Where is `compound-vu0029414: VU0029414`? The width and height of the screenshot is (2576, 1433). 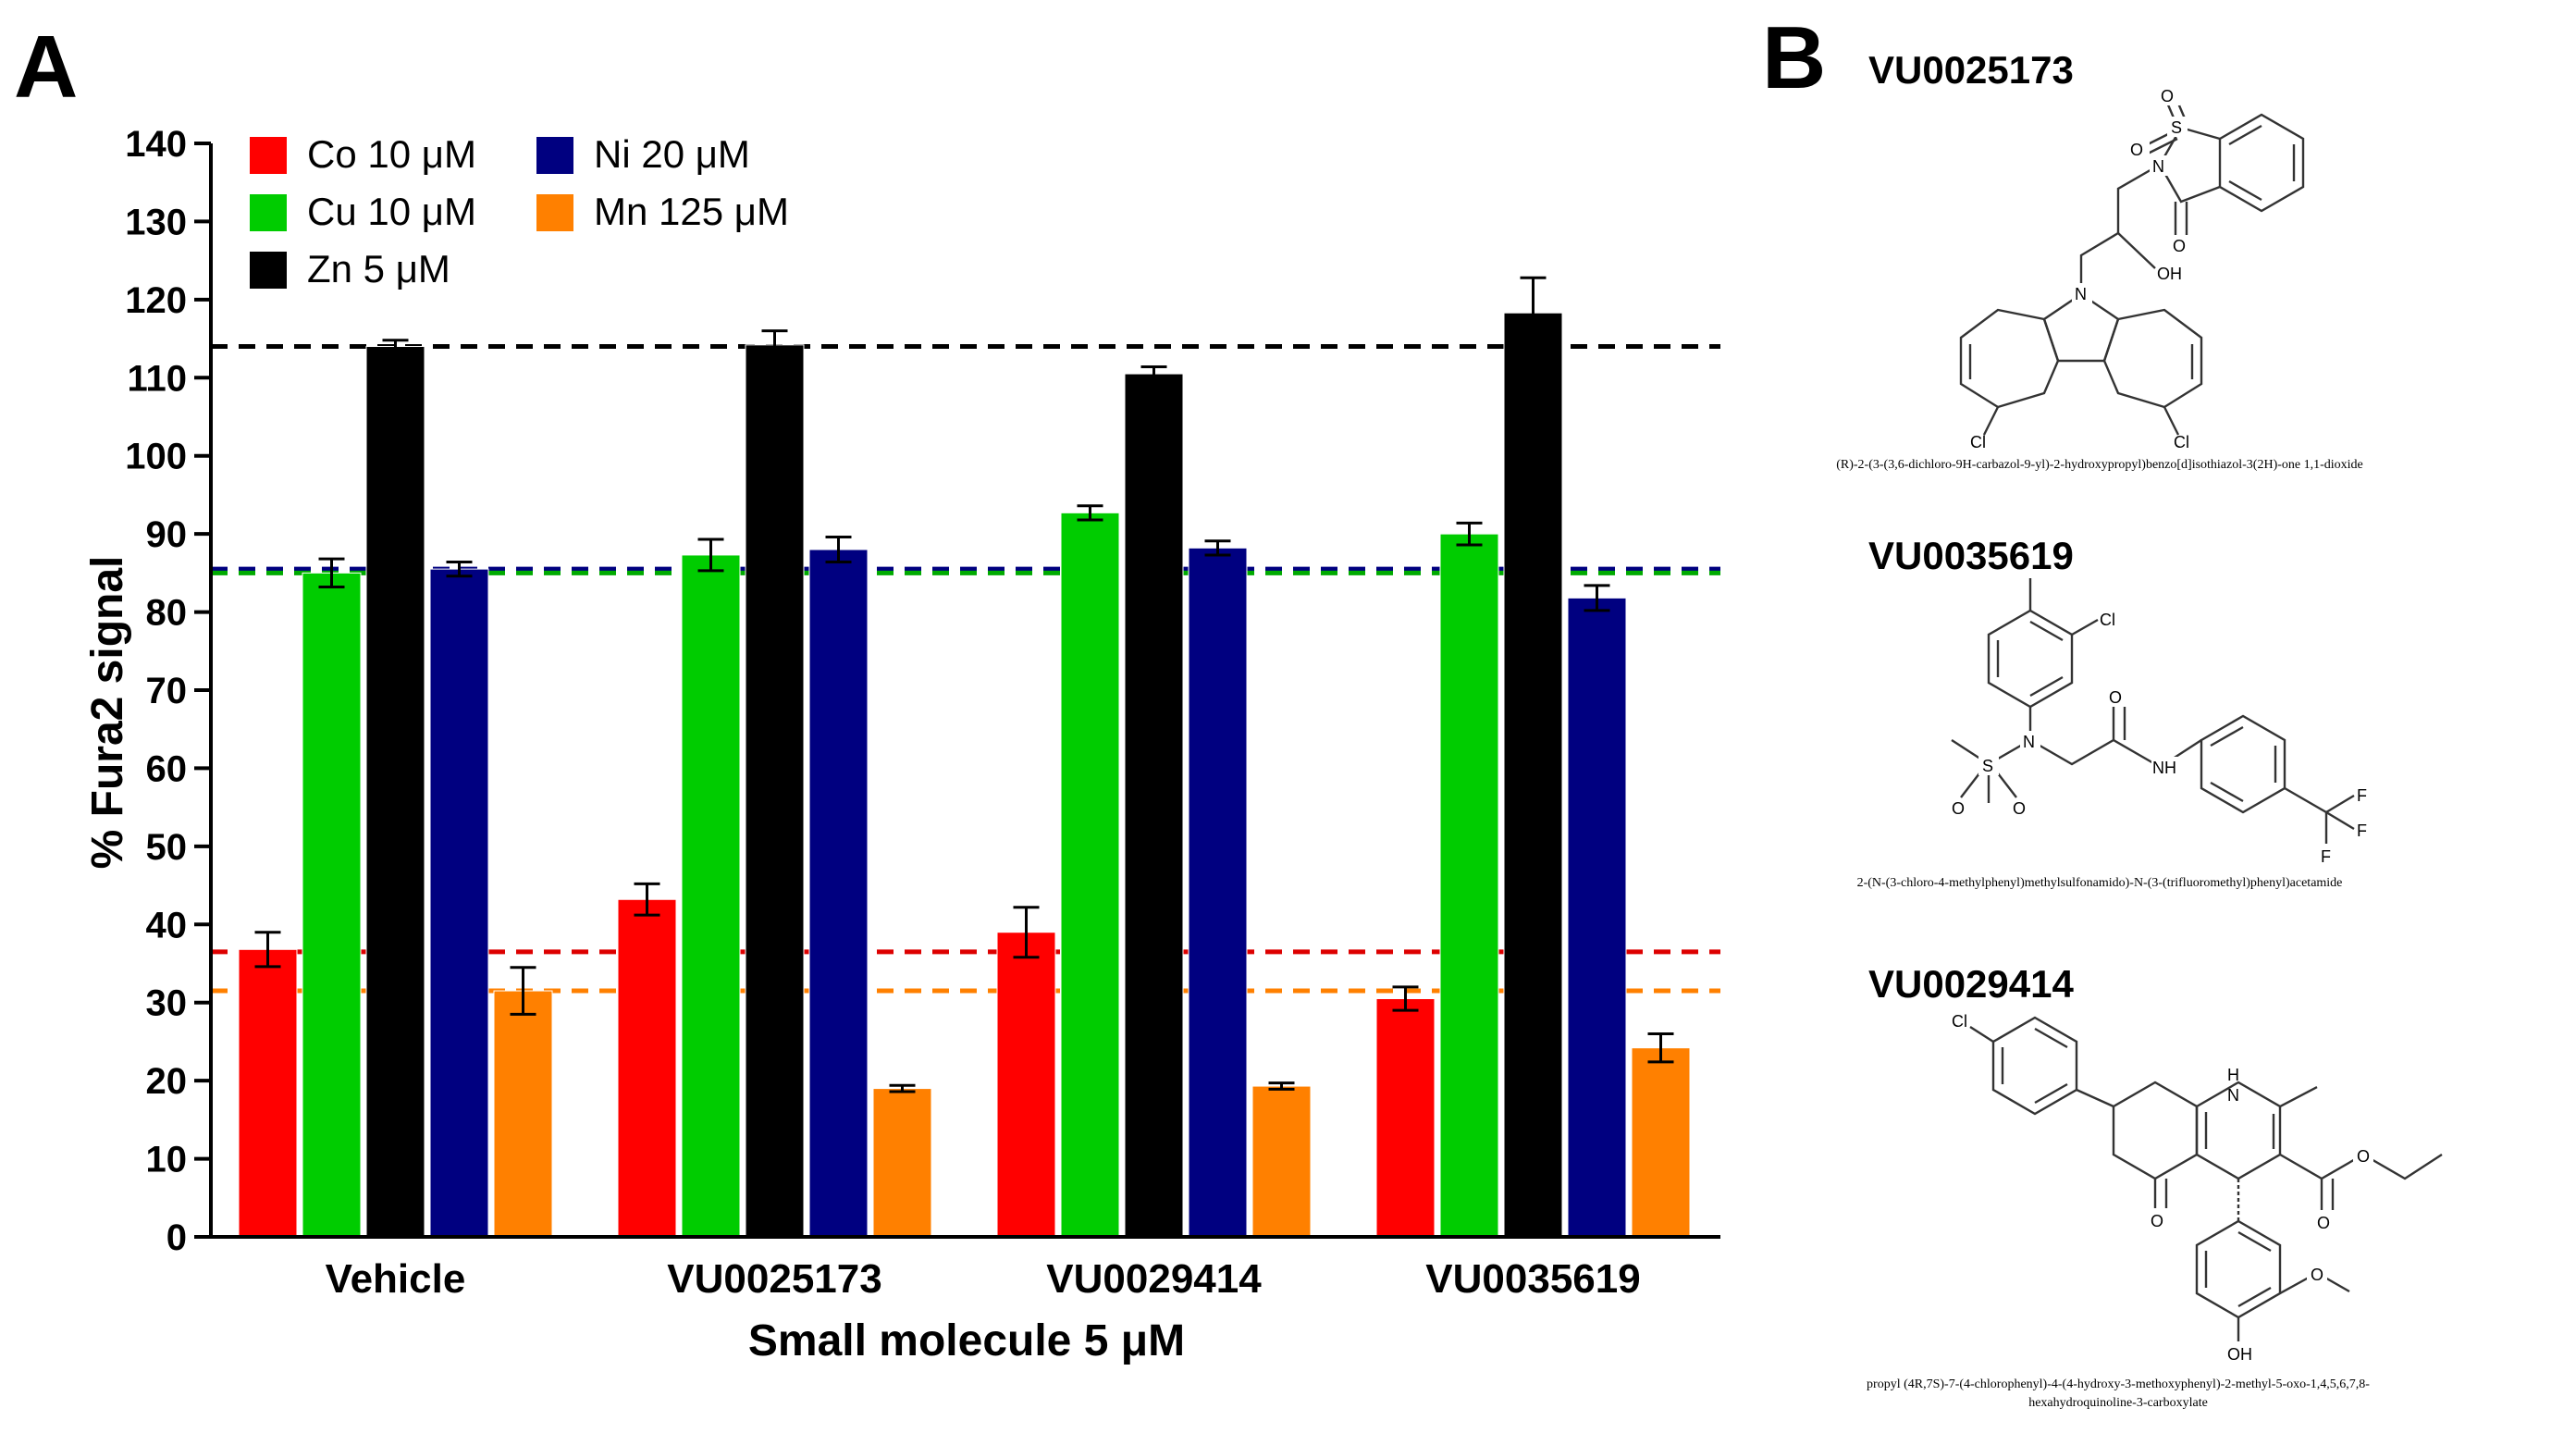 compound-vu0029414: VU0029414 is located at coordinates (2155, 1186).